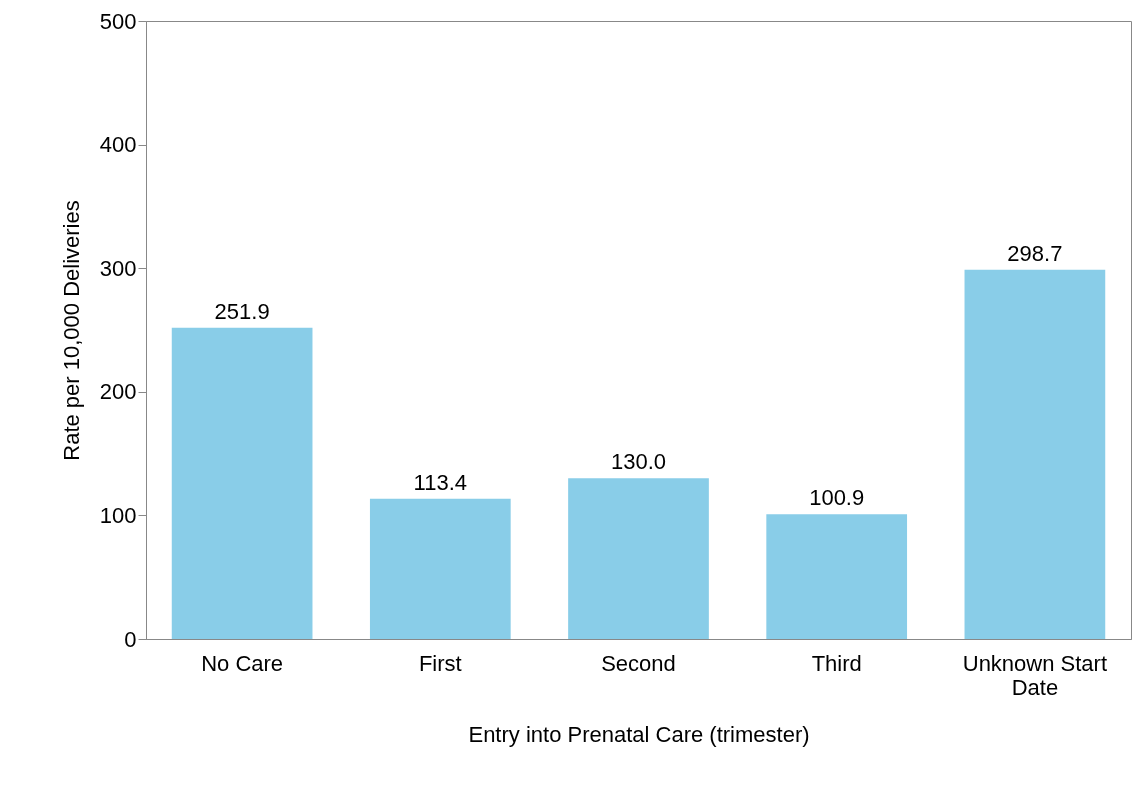 This screenshot has width=1143, height=788. What do you see at coordinates (118, 392) in the screenshot?
I see `y-tick-label: 200` at bounding box center [118, 392].